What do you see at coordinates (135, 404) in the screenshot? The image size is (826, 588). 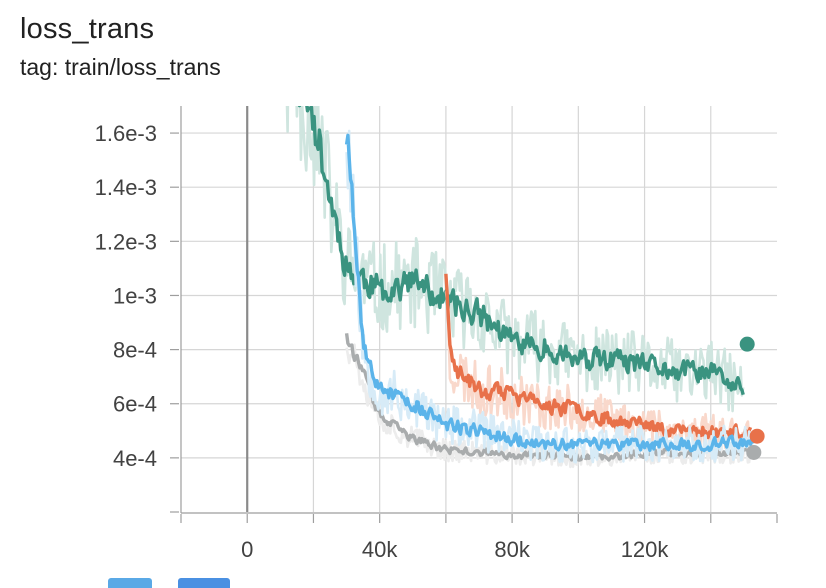 I see `y-tick-label: 6e-4` at bounding box center [135, 404].